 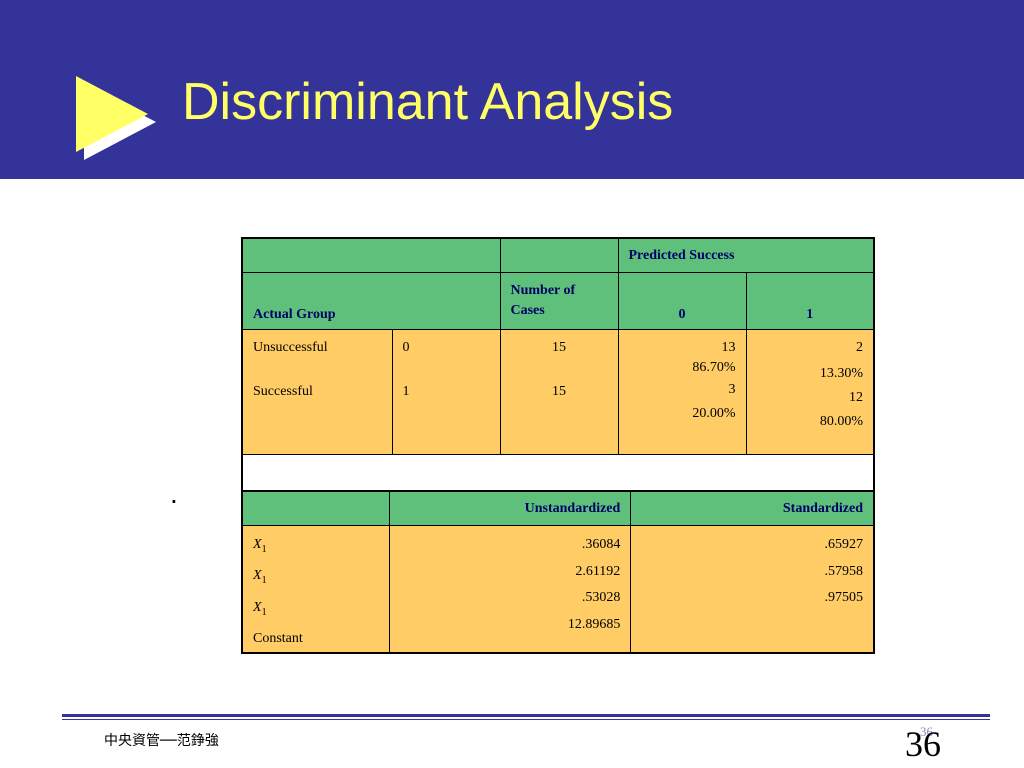 What do you see at coordinates (510, 589) in the screenshot?
I see `unstandardized-cell: .36084 2.61192 .53028 12.89685` at bounding box center [510, 589].